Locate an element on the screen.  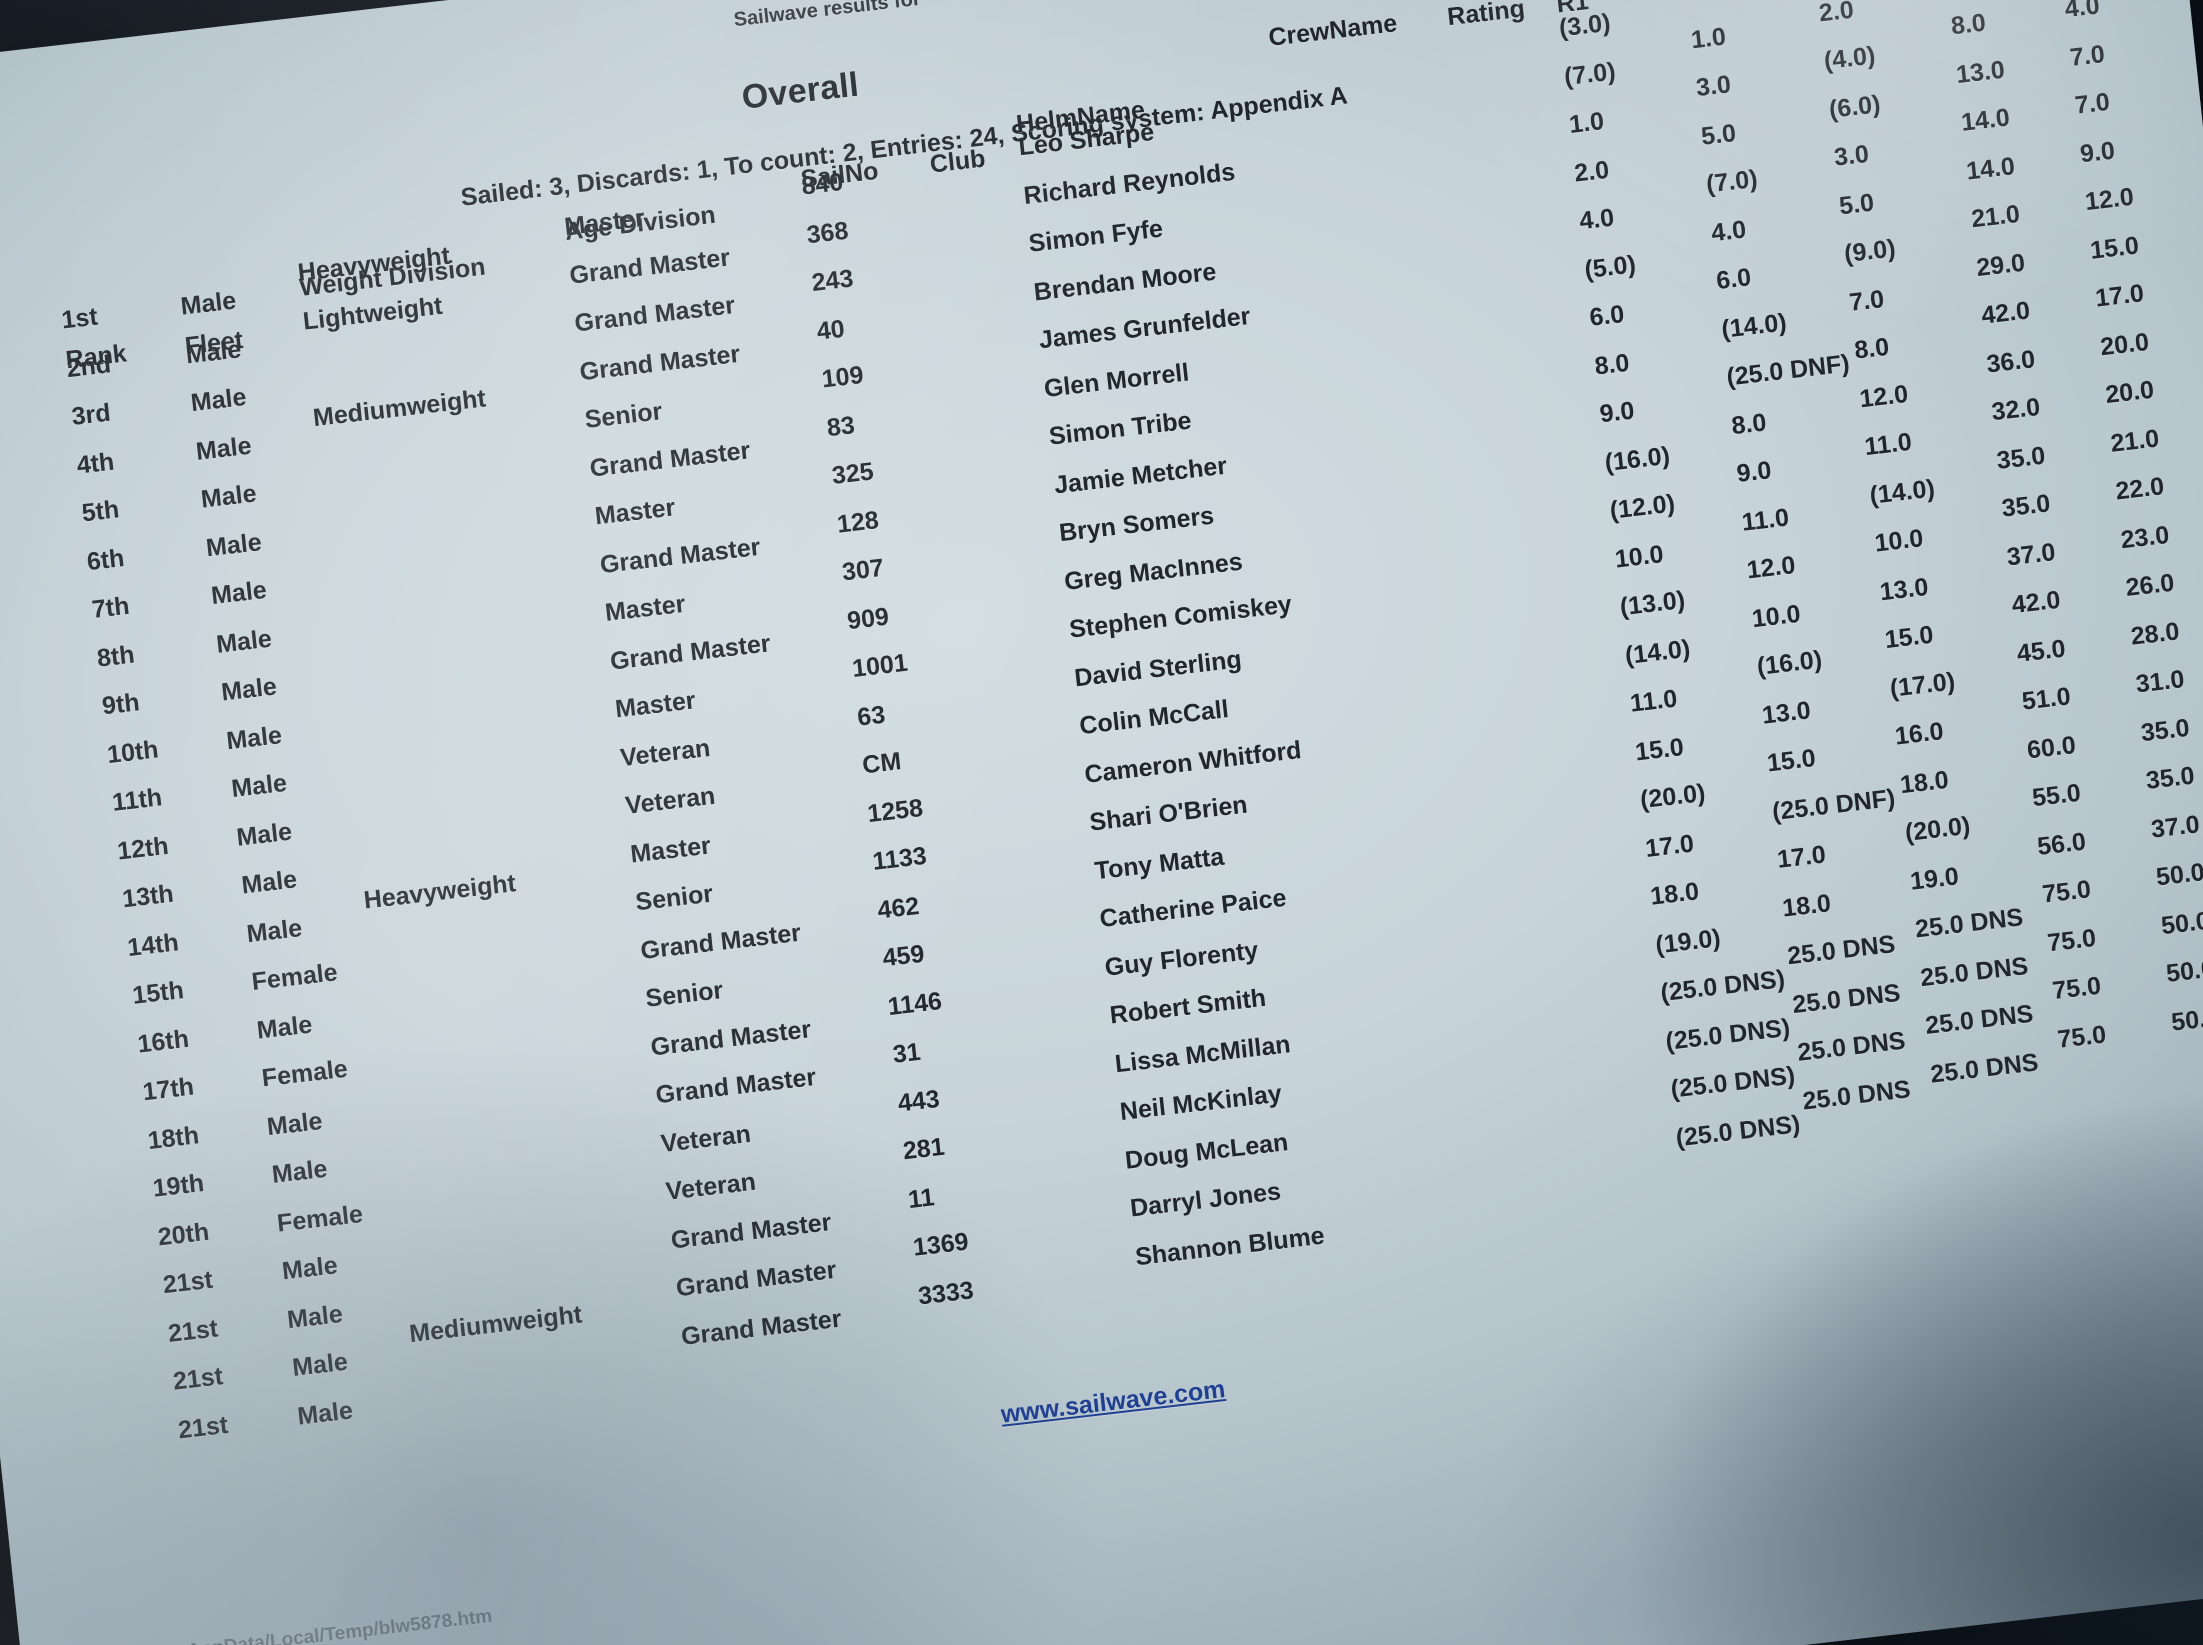
cell-r3: 12.0 is located at coordinates (1884, 396).